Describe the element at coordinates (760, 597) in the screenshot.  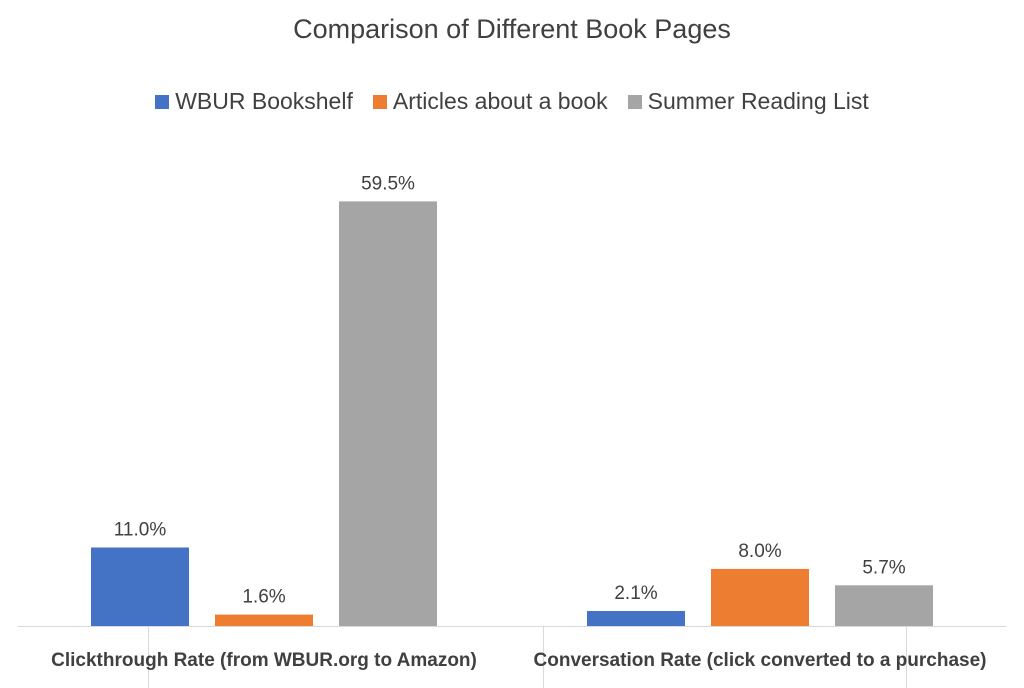
I see `bar-s1-c1` at that location.